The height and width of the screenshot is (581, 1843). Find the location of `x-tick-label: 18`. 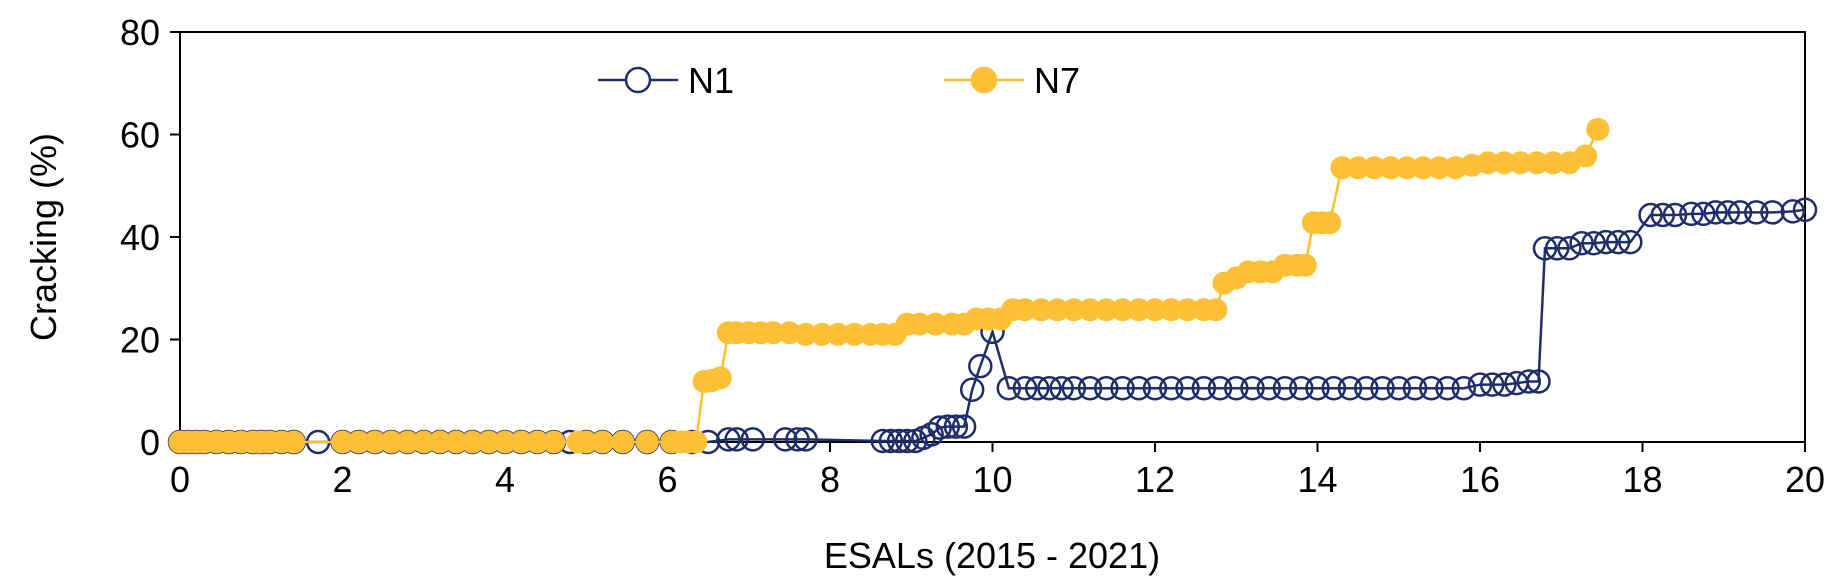

x-tick-label: 18 is located at coordinates (1642, 479).